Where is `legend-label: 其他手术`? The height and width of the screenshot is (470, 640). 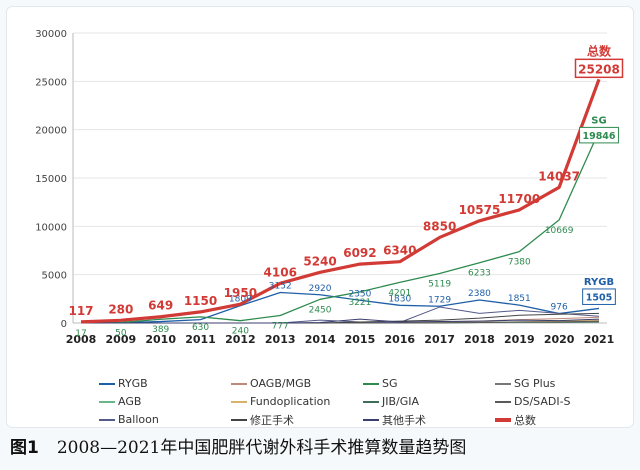
legend-label: 其他手术 is located at coordinates (404, 420).